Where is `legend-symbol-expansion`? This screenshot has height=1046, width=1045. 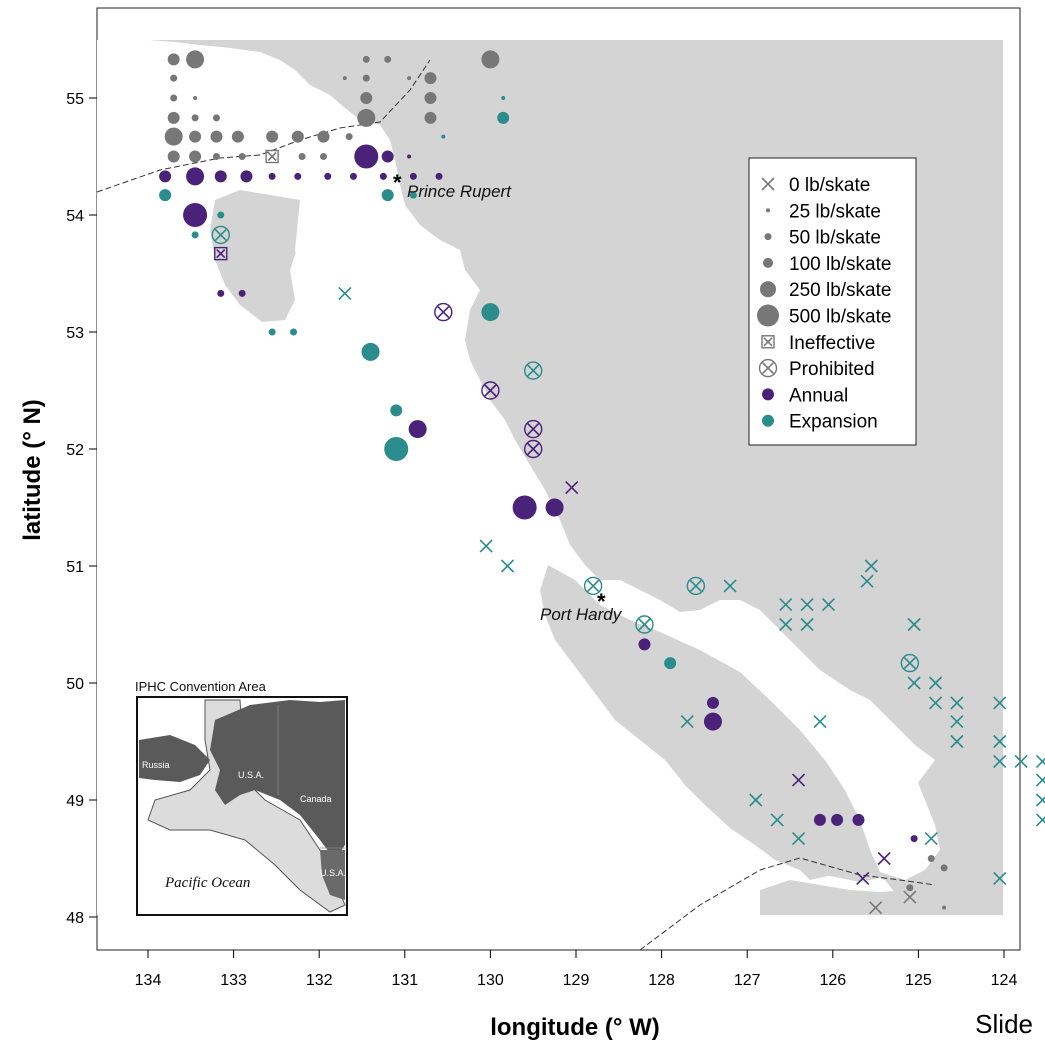
legend-symbol-expansion is located at coordinates (768, 420).